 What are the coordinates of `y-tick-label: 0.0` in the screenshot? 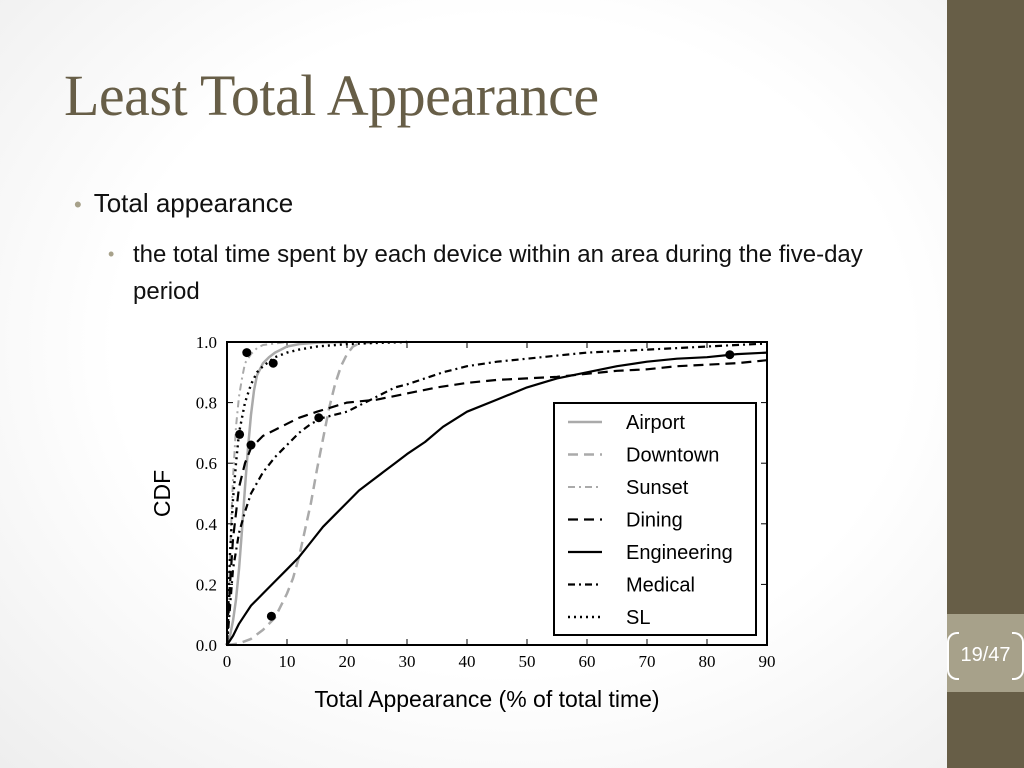 It's located at (206, 645).